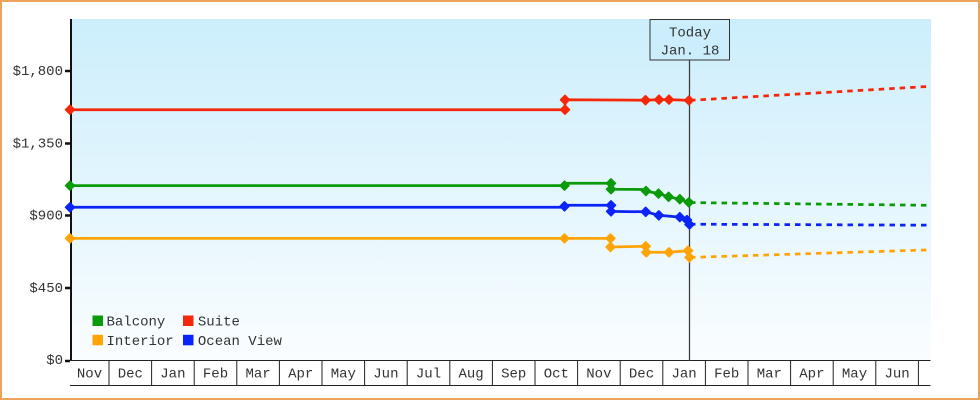 The width and height of the screenshot is (980, 400). I want to click on svg-text: $1,800, so click(38, 72).